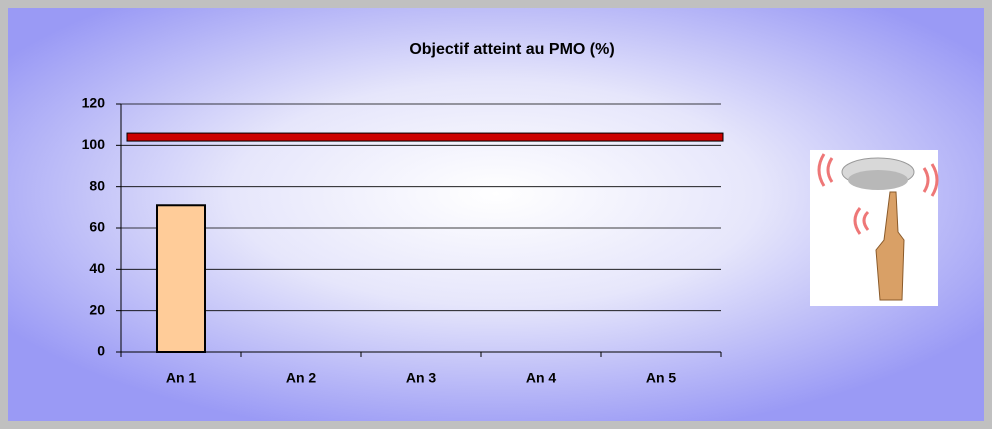  Describe the element at coordinates (101, 351) in the screenshot. I see `y-tick-label: 0` at that location.